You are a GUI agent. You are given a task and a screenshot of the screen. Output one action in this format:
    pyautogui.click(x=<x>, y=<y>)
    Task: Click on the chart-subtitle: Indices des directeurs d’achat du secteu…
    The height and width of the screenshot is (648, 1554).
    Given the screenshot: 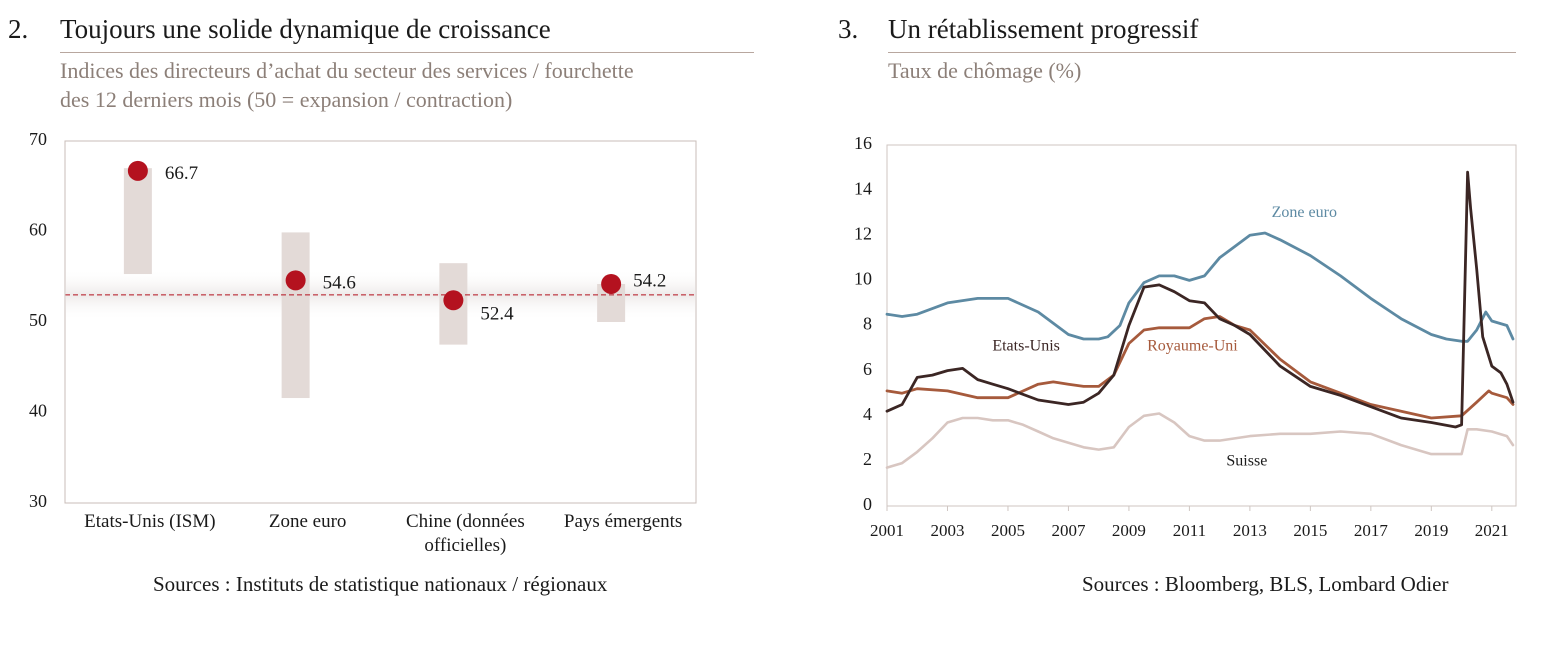 What is the action you would take?
    pyautogui.click(x=412, y=85)
    